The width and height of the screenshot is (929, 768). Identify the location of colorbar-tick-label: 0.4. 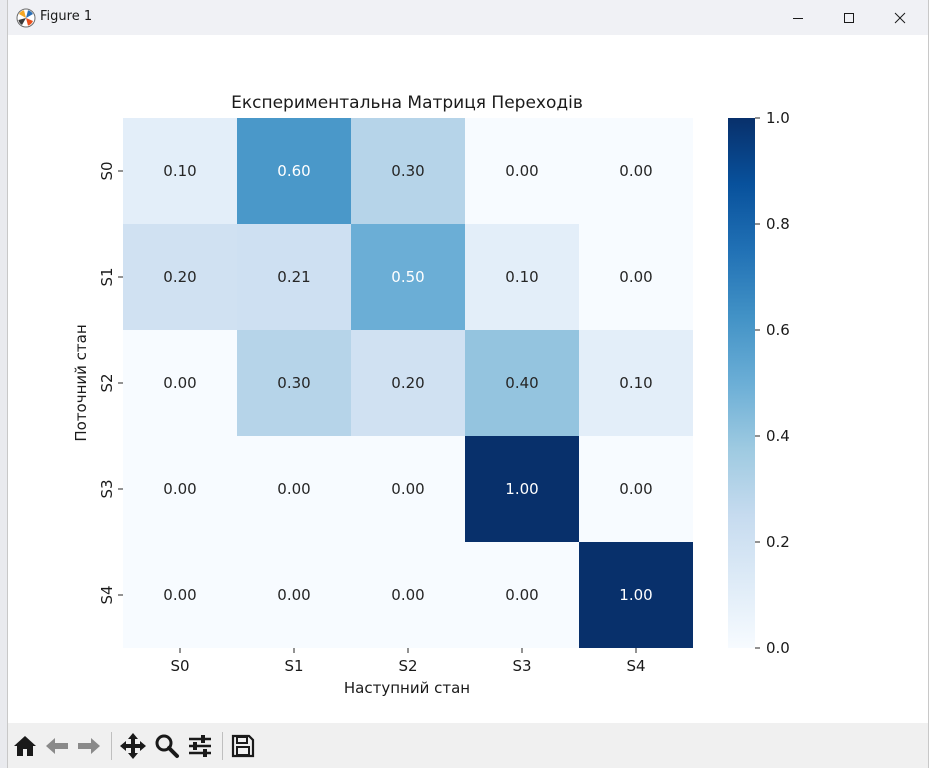
(778, 436).